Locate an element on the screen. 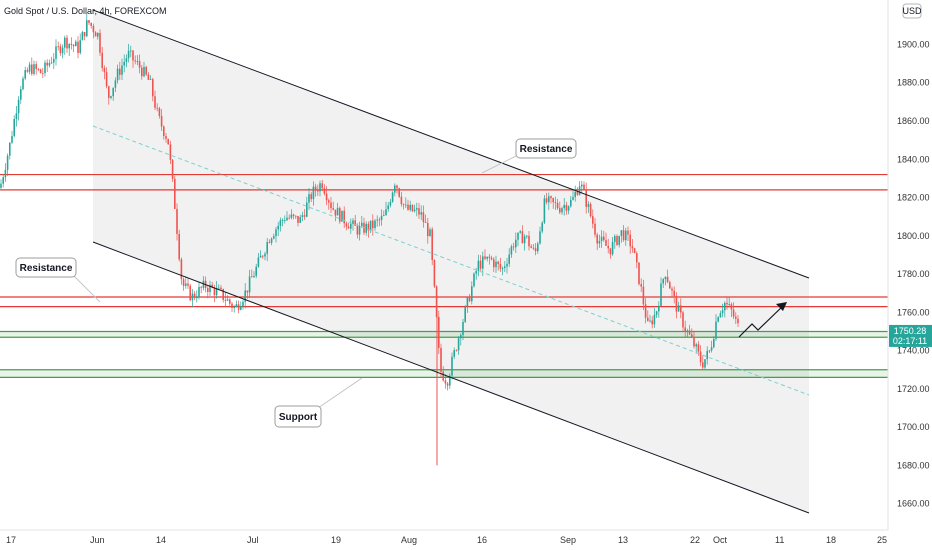 The image size is (932, 550). resistance-callout-top: Resistance is located at coordinates (529, 156).